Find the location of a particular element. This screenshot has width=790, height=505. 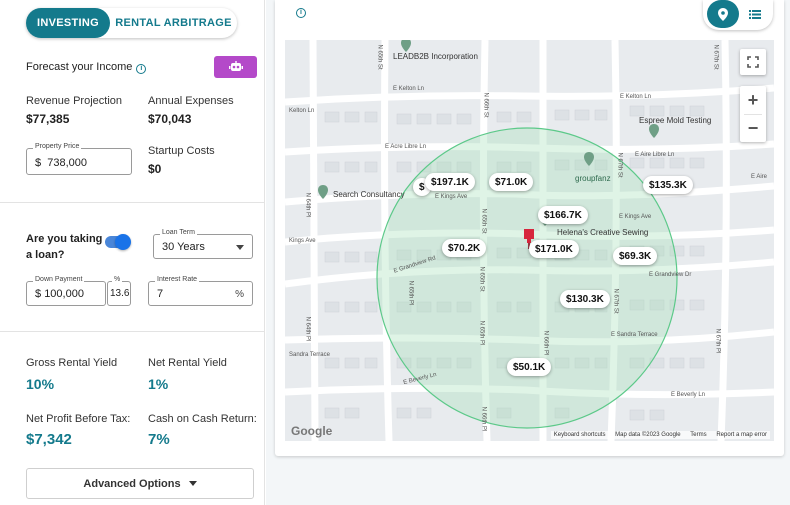

down-payment-field: Down Payment $ 100,000 is located at coordinates (66, 291).